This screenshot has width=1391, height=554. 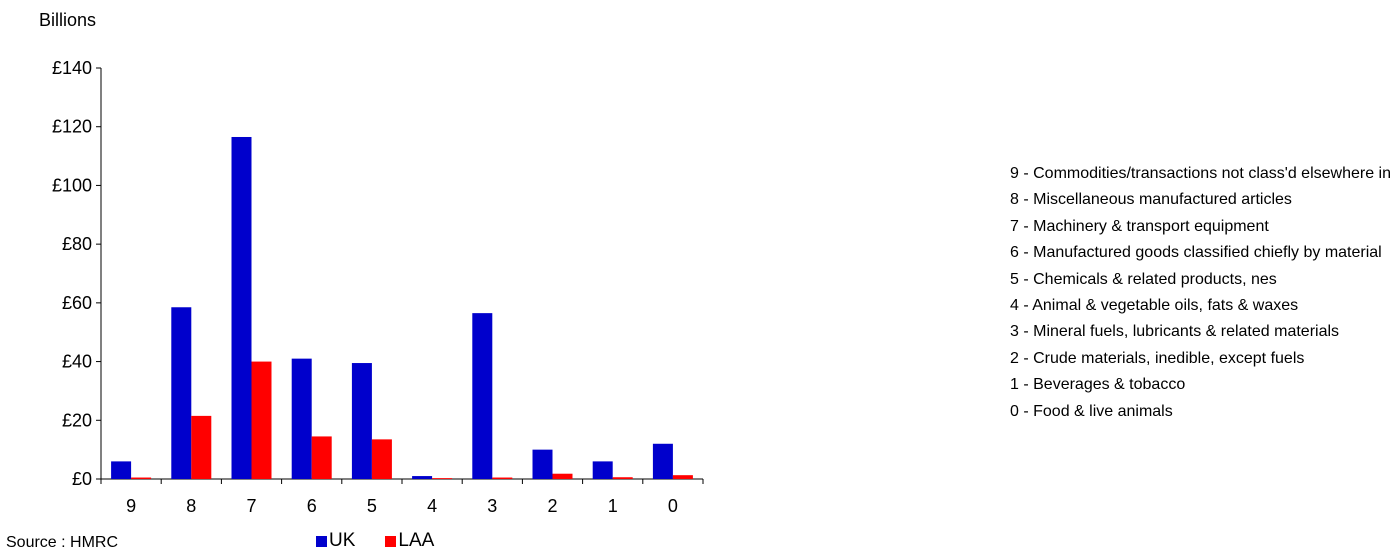 I want to click on x-tick-label: 3, so click(x=492, y=506).